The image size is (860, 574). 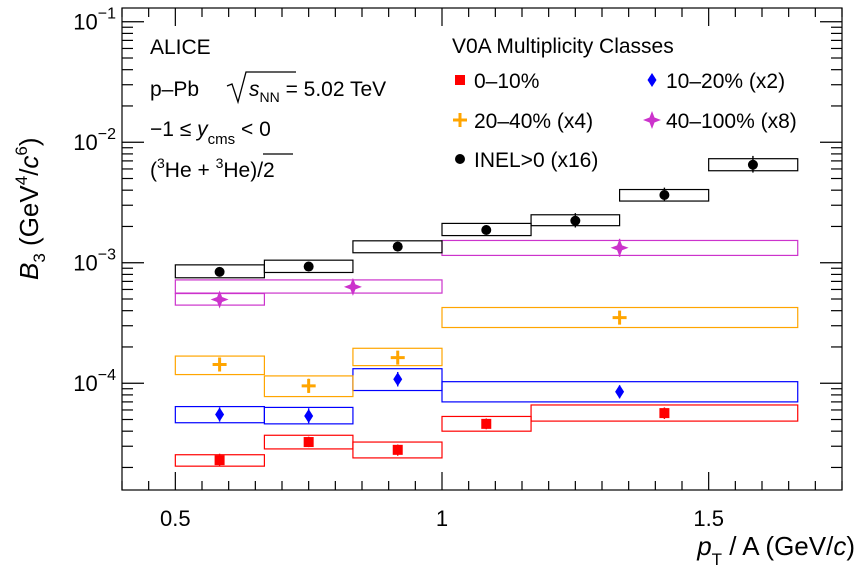 What do you see at coordinates (210, 133) in the screenshot?
I see `rapidity-label: −1 ≤ ycms < 0` at bounding box center [210, 133].